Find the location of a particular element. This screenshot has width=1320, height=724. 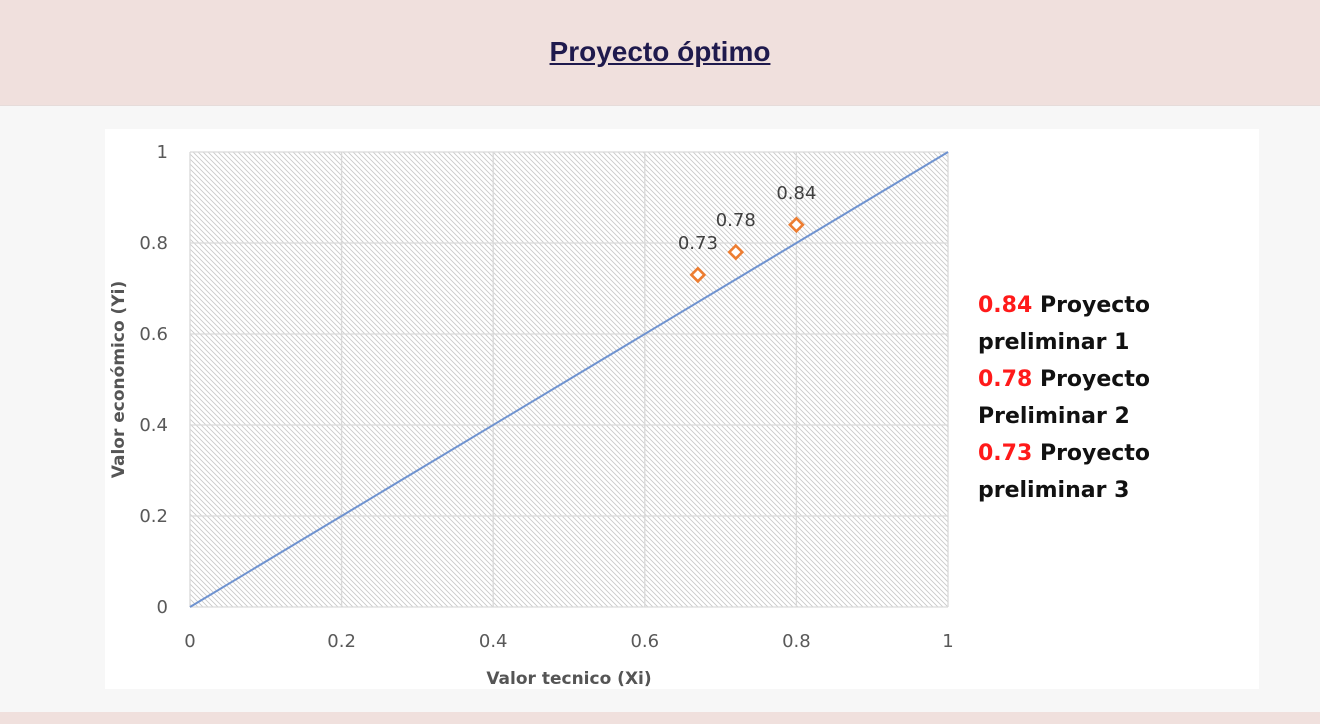

y-tick-label: 0.8 is located at coordinates (153, 243).